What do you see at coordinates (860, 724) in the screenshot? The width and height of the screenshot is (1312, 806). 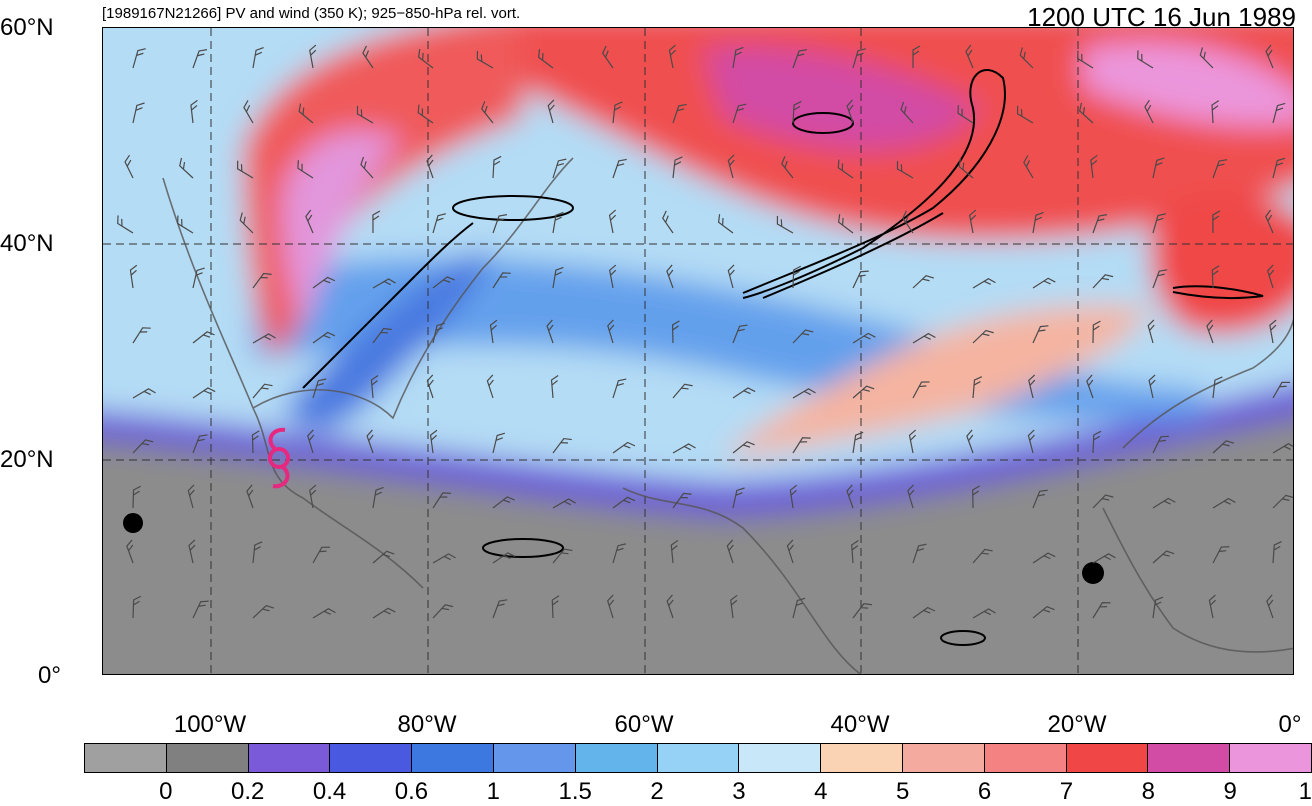 I see `lon-label-40w: 40°W` at bounding box center [860, 724].